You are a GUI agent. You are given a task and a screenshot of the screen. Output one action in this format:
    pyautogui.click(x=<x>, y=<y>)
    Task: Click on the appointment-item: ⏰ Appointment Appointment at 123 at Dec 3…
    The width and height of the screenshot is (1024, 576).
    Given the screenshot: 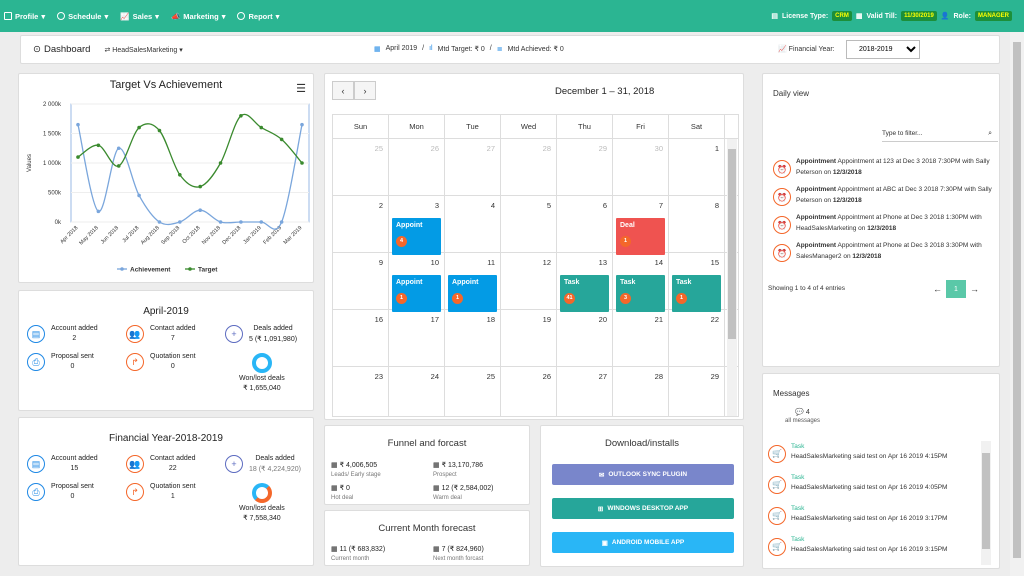 What is the action you would take?
    pyautogui.click(x=885, y=167)
    